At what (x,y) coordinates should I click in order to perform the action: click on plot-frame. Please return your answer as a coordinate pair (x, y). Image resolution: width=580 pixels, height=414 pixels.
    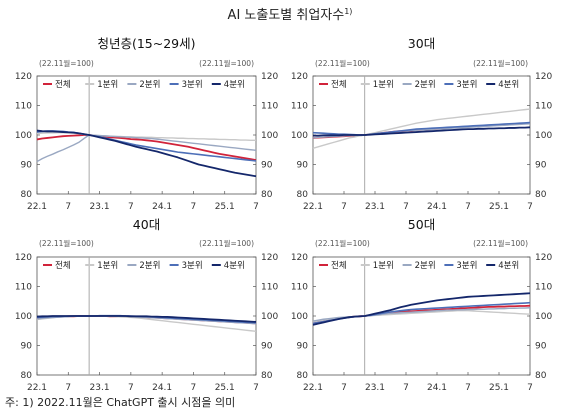
    Looking at the image, I should click on (421, 316).